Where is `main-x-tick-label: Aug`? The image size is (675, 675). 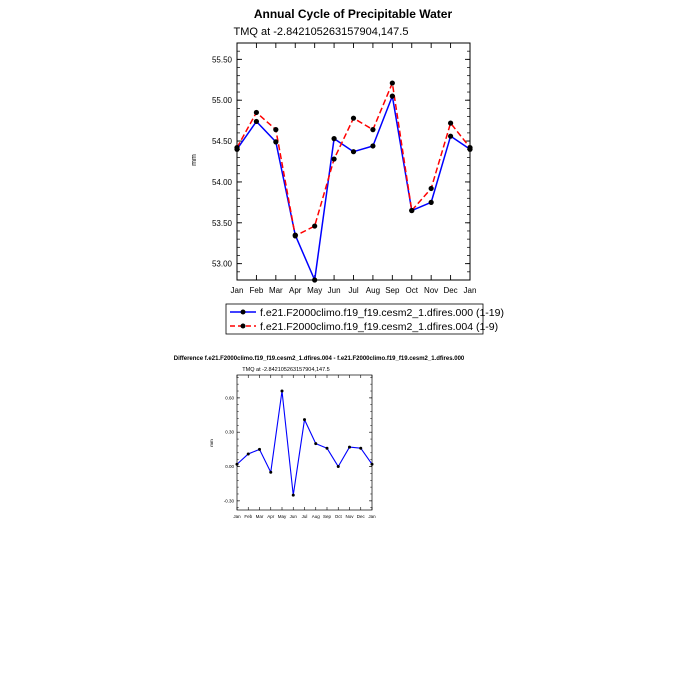
main-x-tick-label: Aug is located at coordinates (373, 290).